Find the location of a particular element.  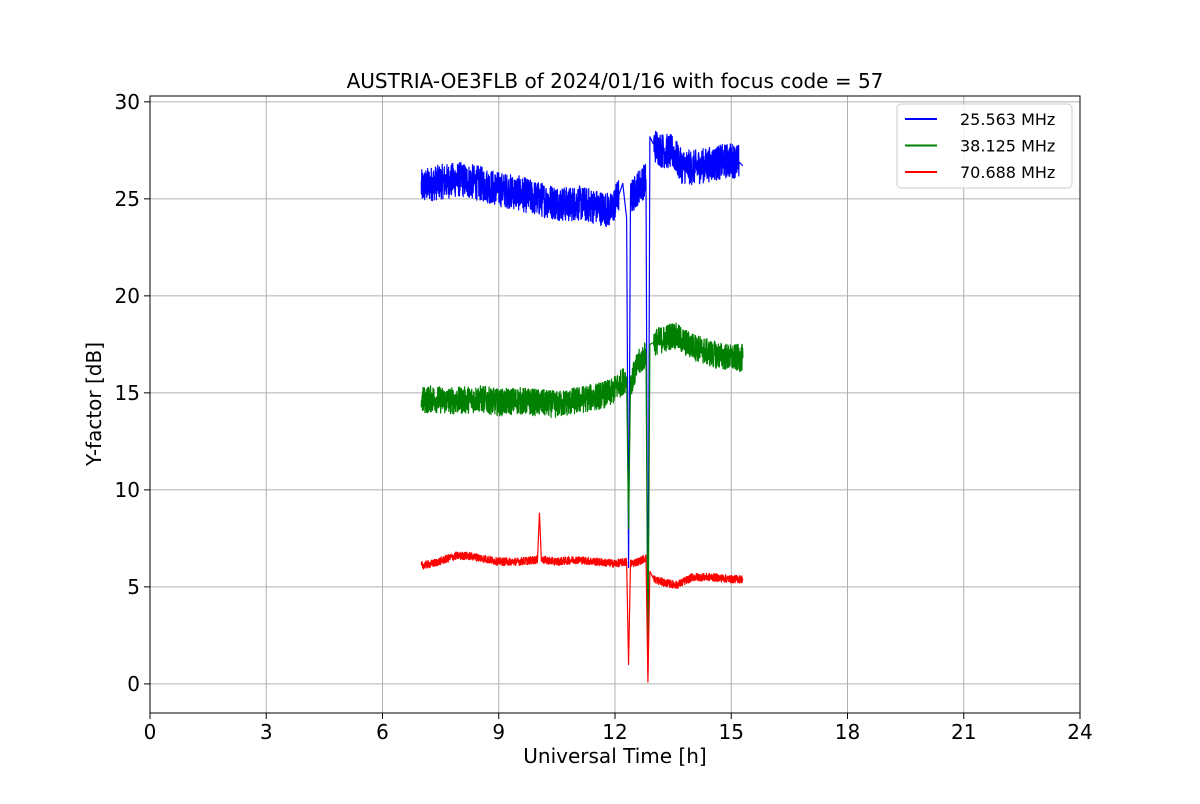

x-axis-ticks: 0 3 6 9 12 15 18 21 24 is located at coordinates (618, 728).